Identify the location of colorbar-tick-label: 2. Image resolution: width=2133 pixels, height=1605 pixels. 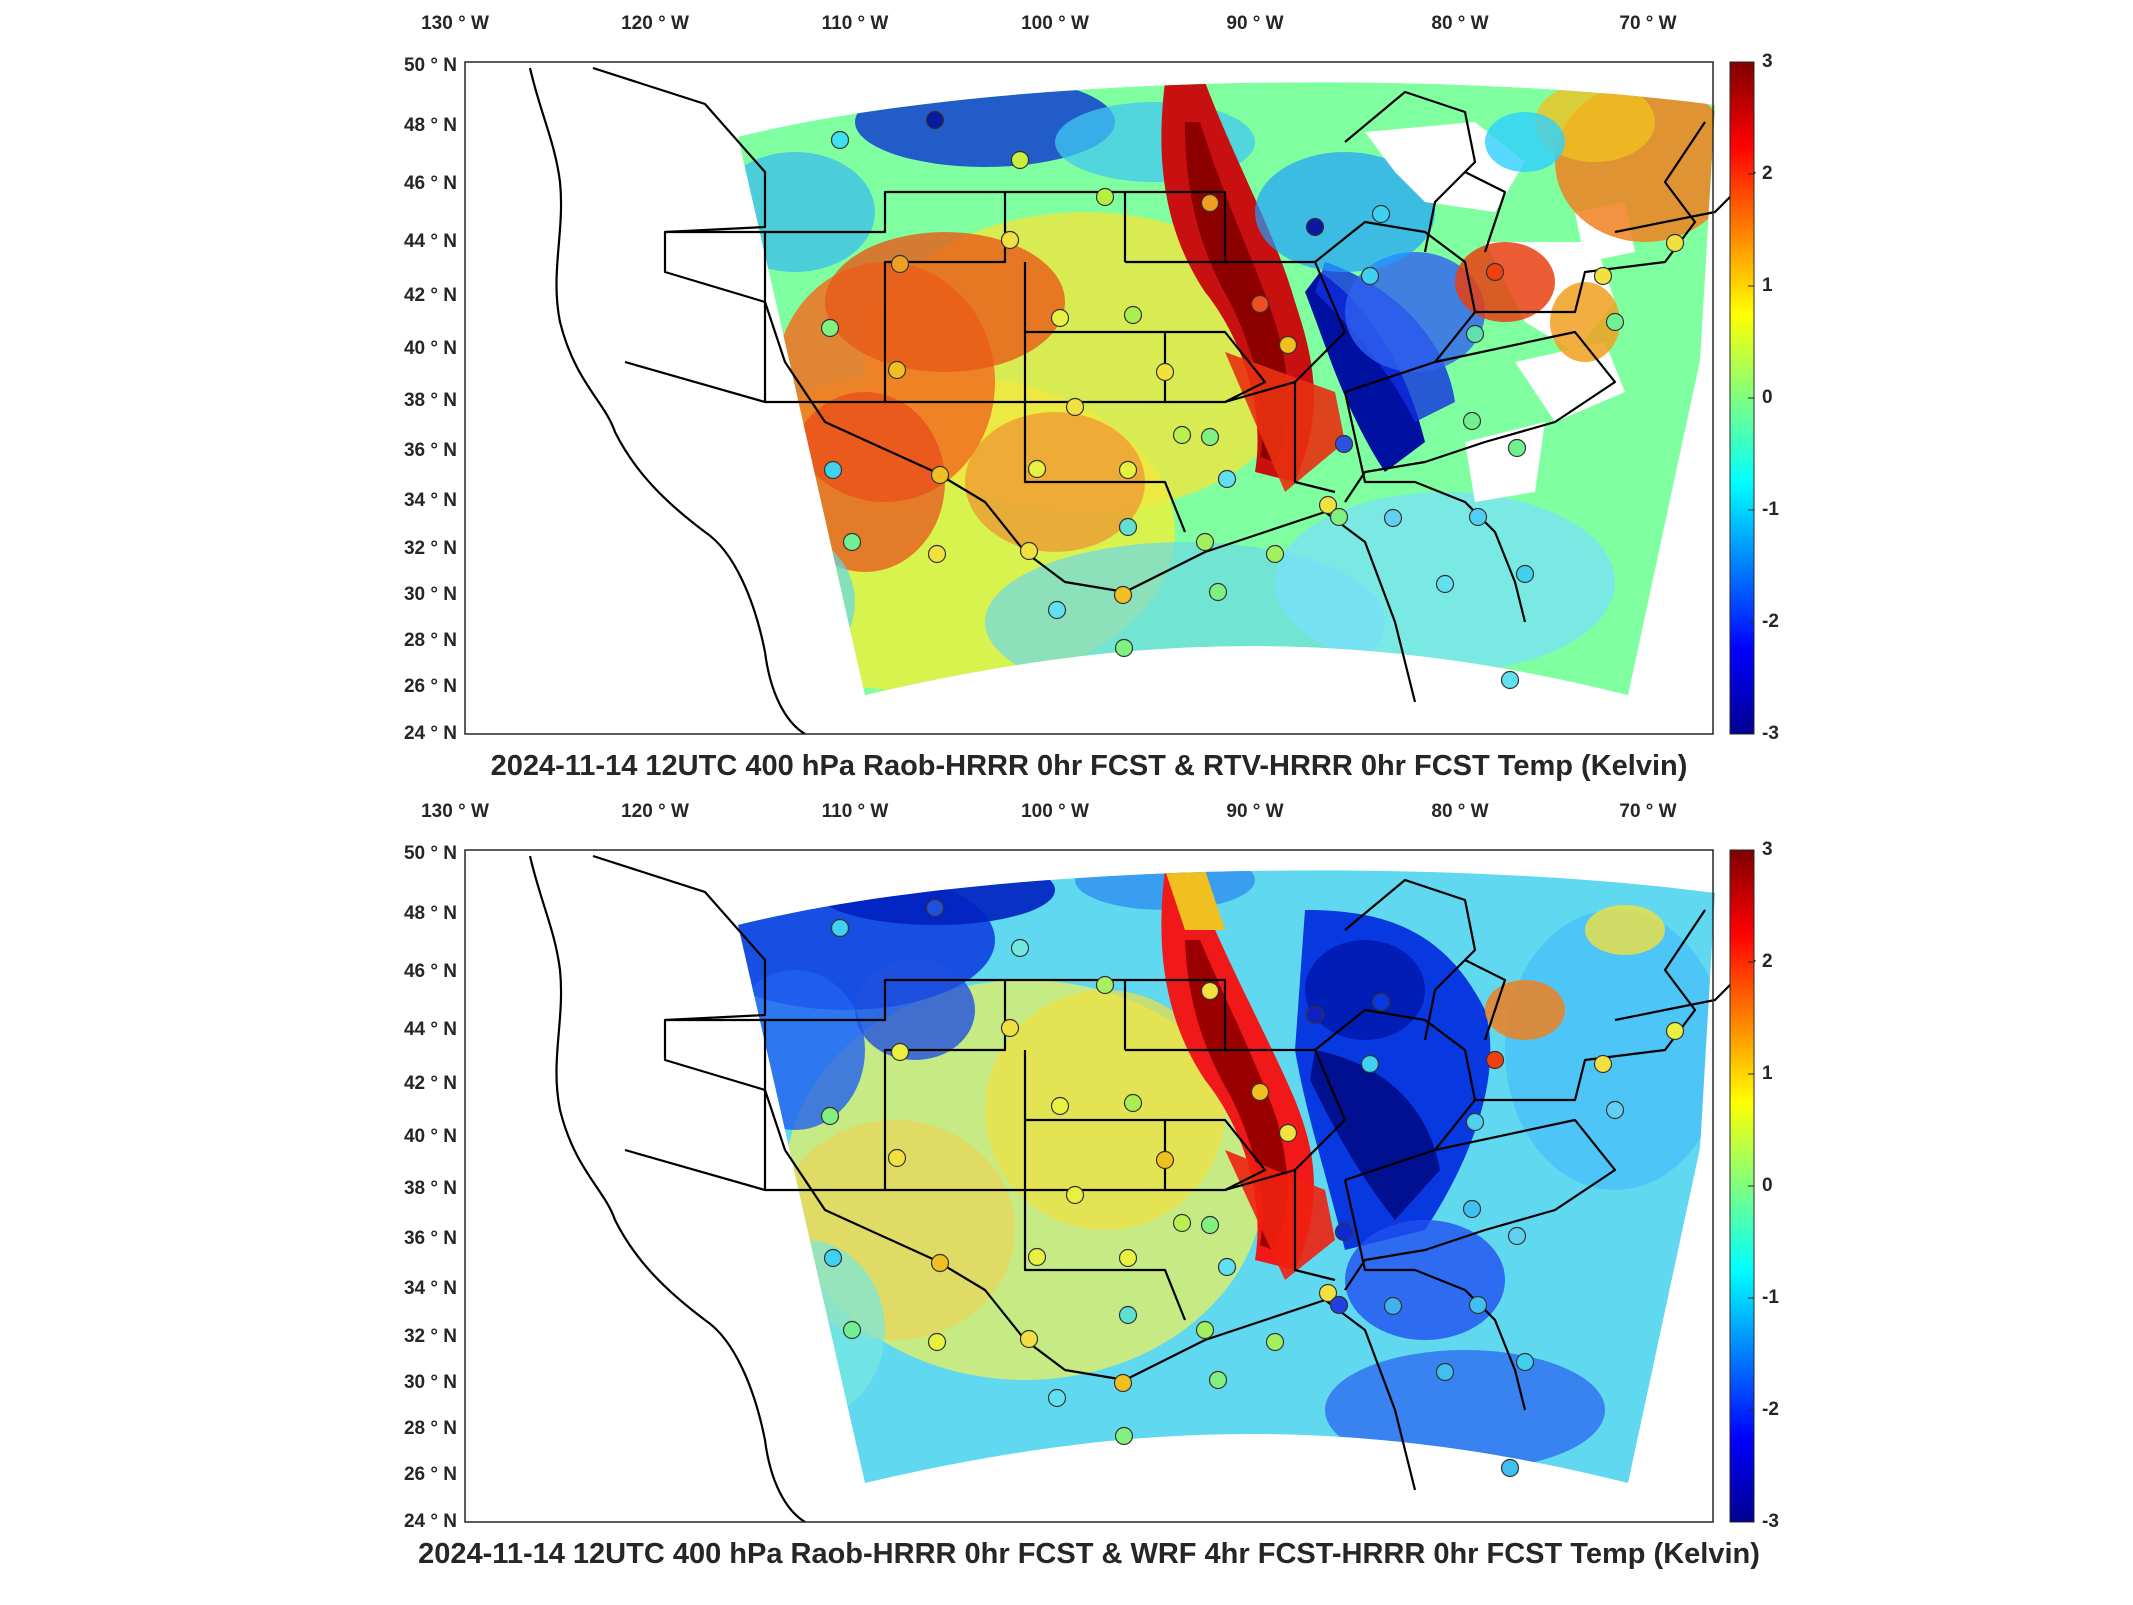
(1767, 961).